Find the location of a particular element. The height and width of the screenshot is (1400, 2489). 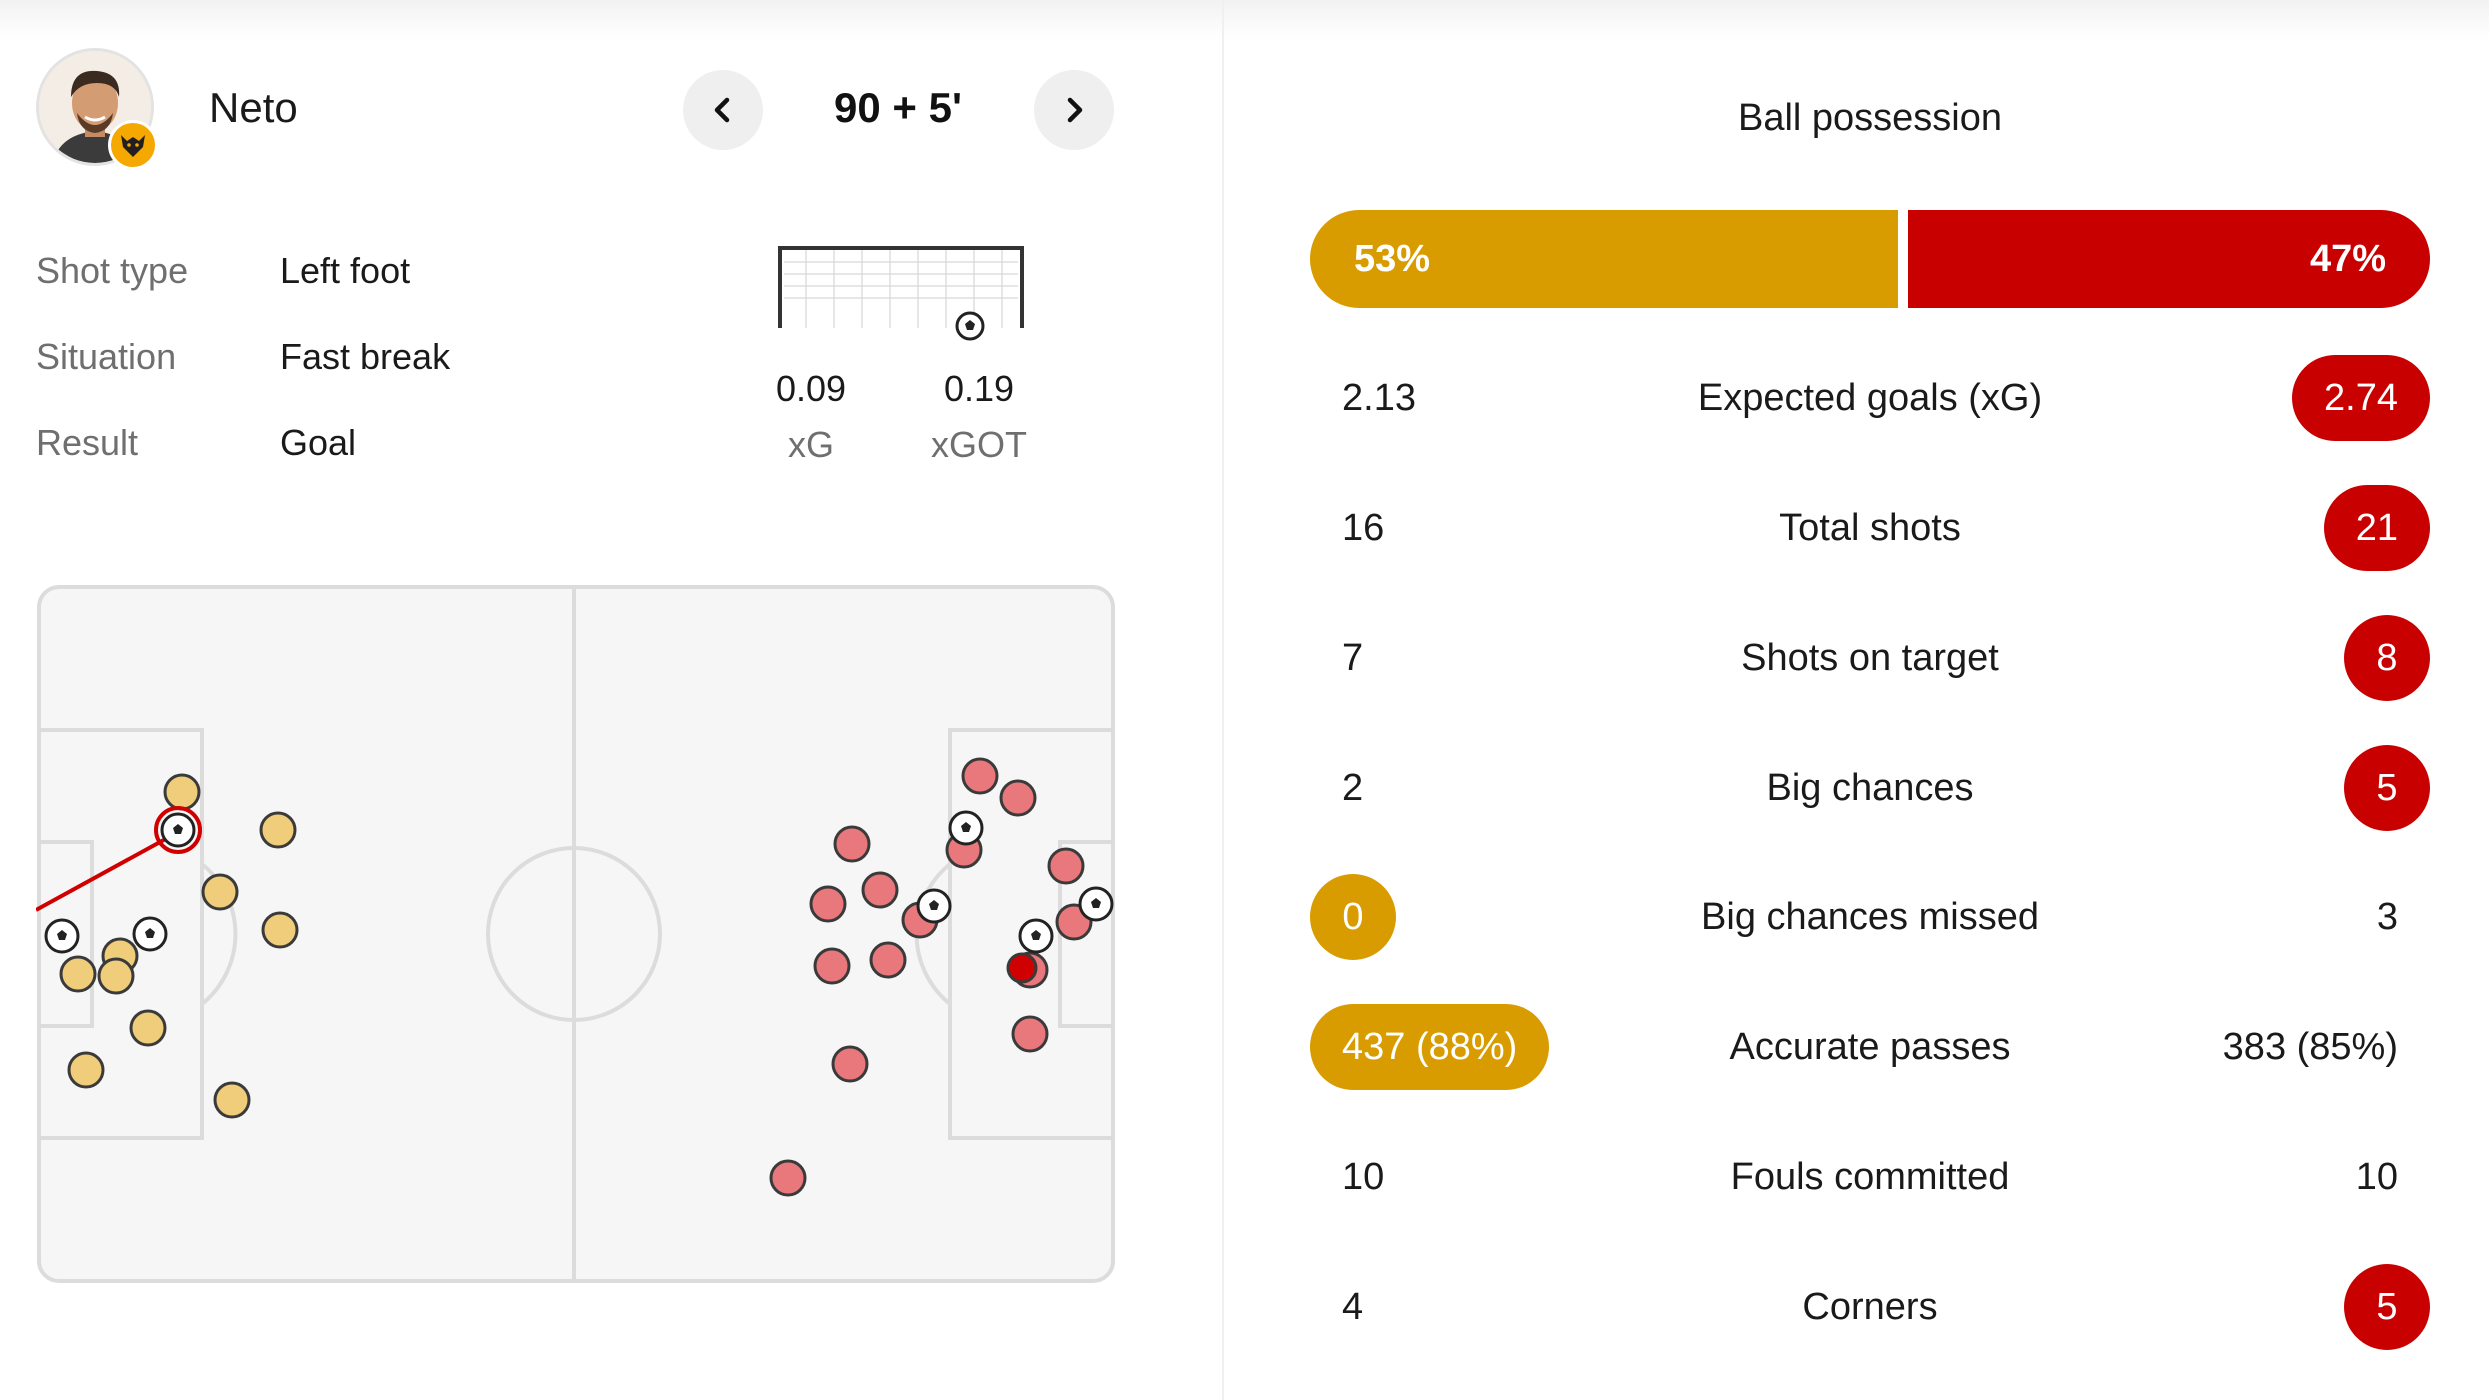

stat-name: Corners is located at coordinates (1870, 1307).